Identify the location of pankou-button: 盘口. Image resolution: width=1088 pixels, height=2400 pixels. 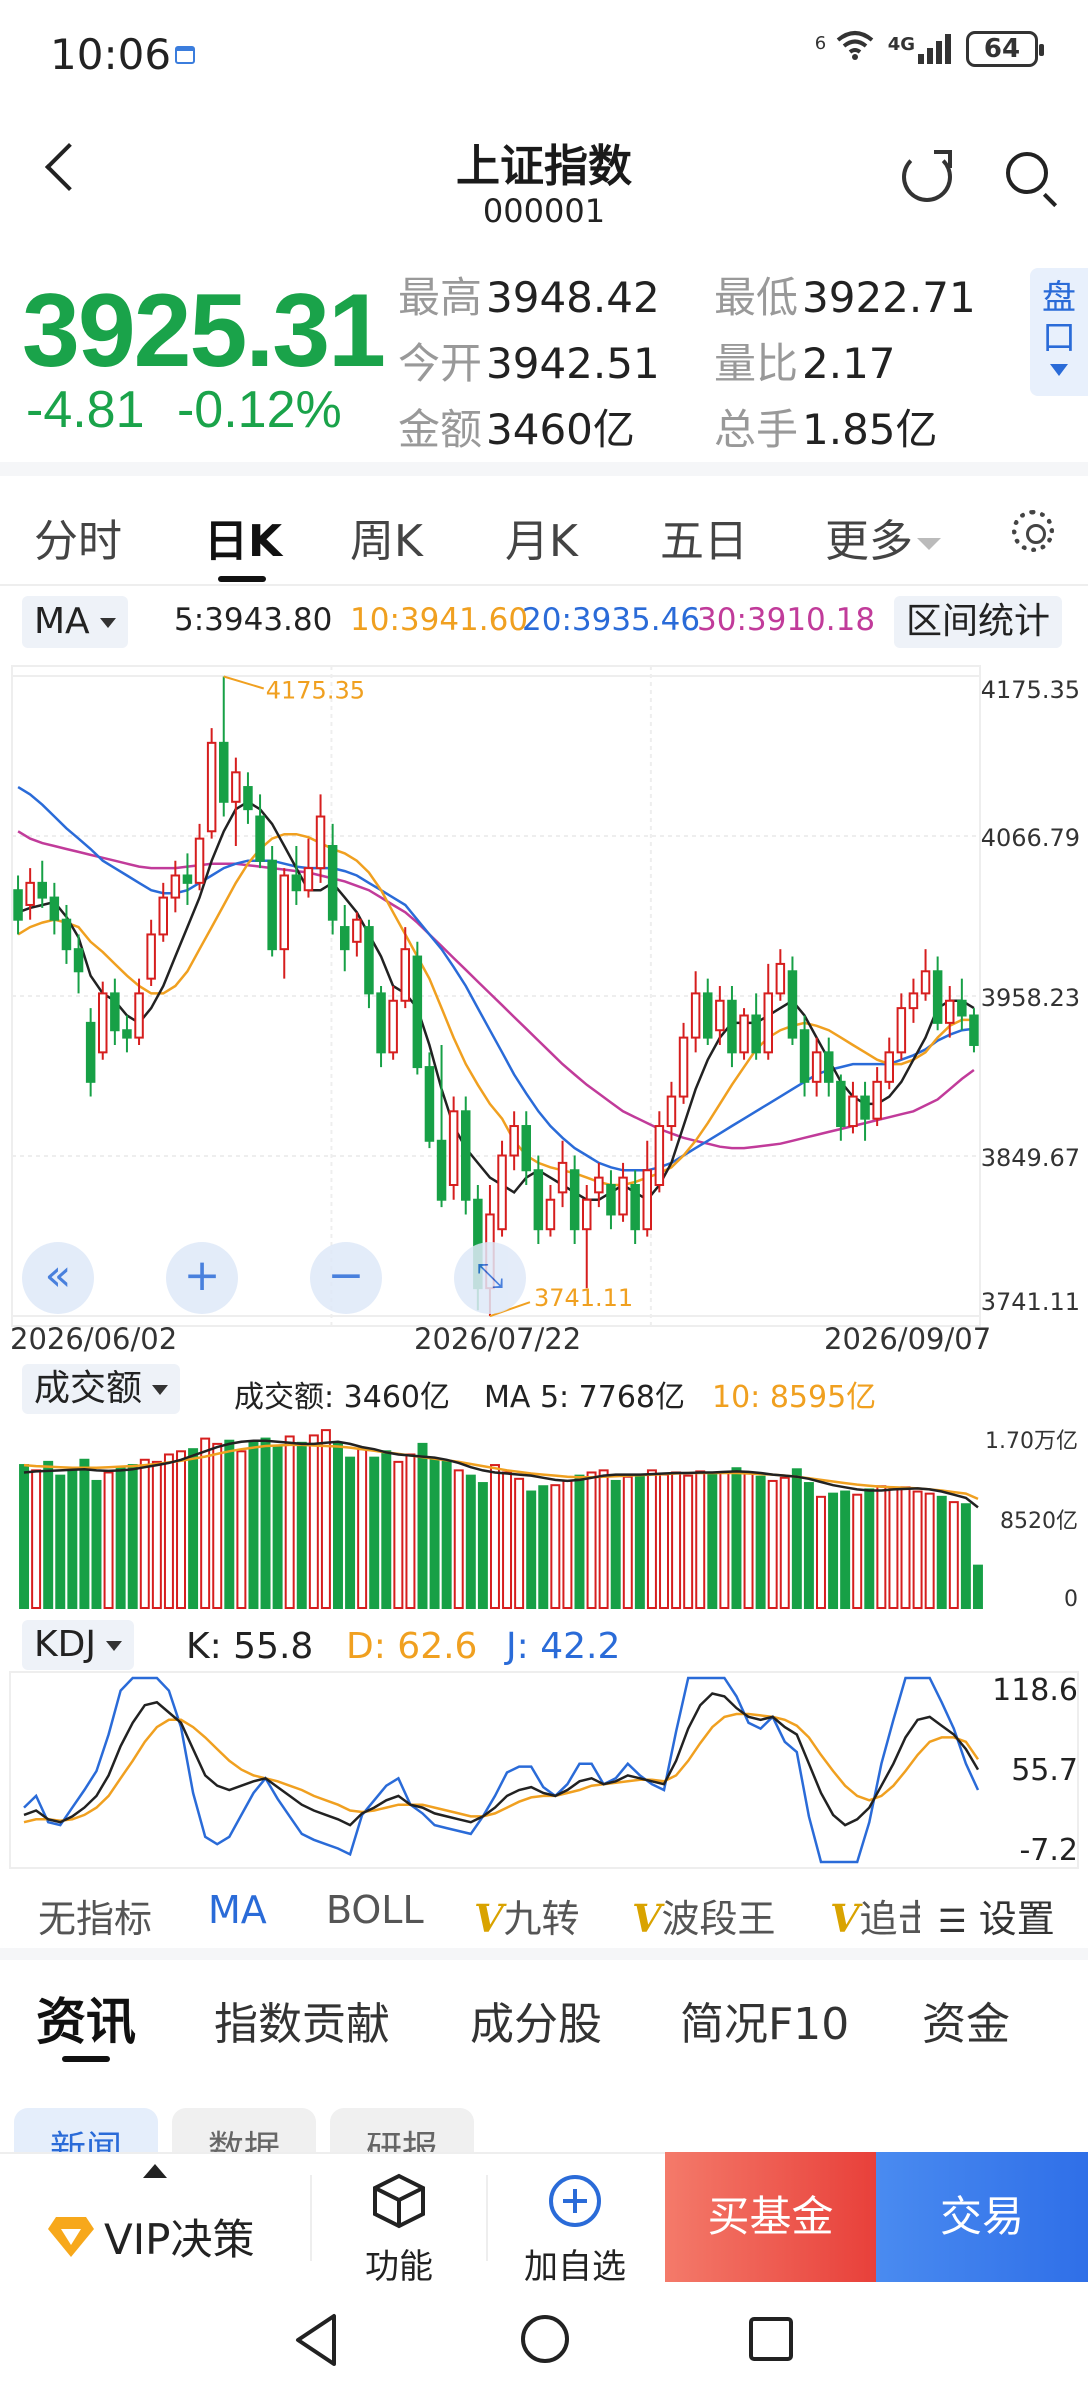
(1059, 332).